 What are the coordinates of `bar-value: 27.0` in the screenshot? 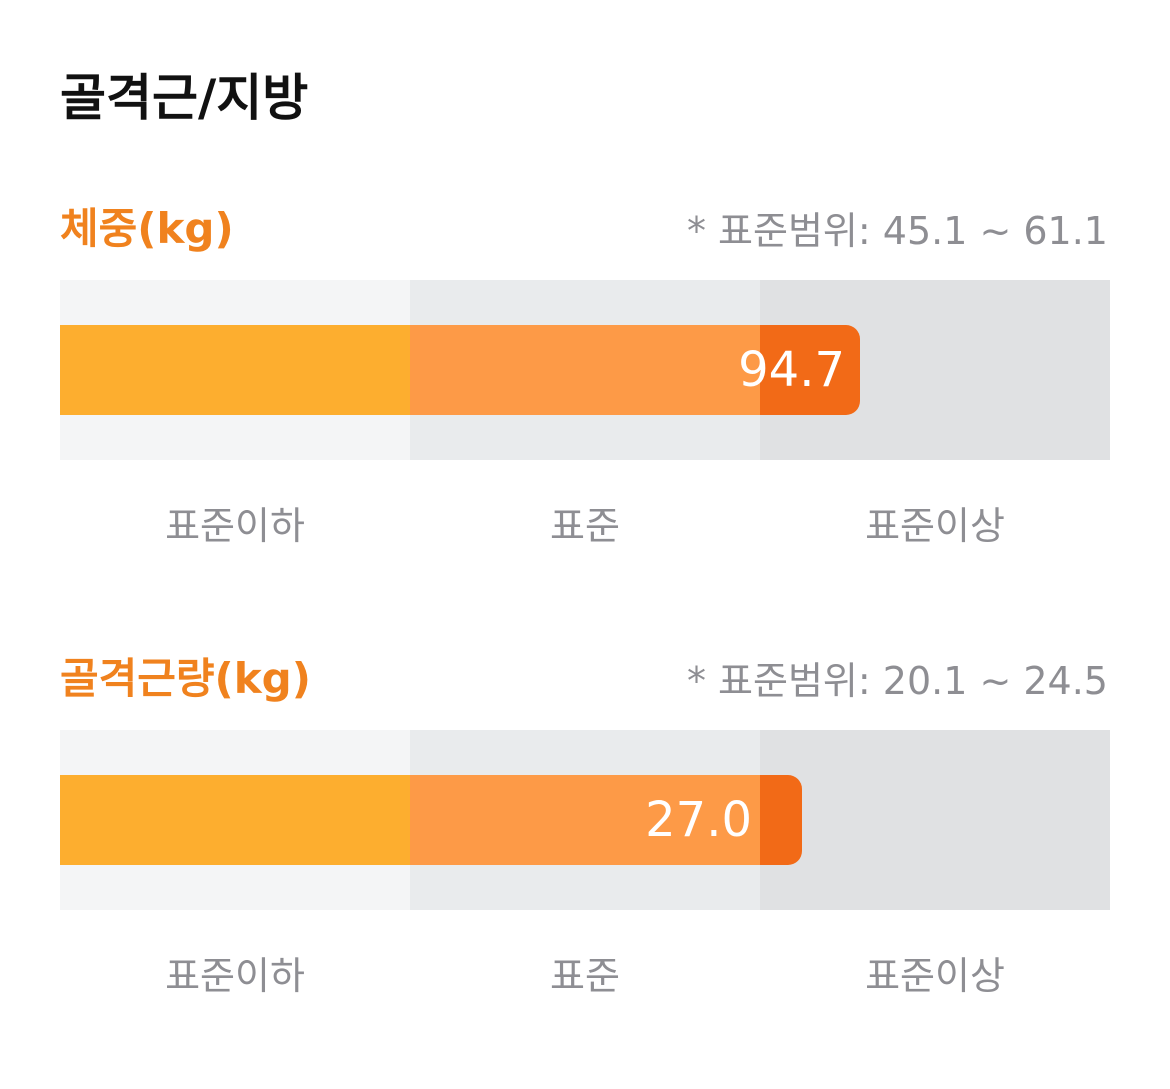 It's located at (698, 820).